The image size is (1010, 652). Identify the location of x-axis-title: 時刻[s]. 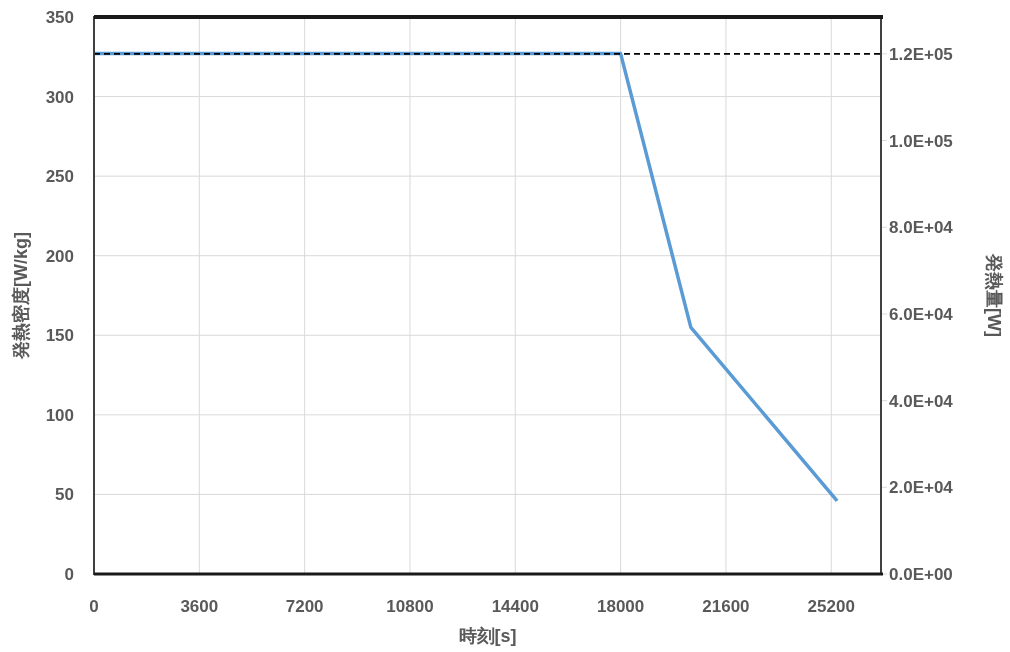
(487, 636).